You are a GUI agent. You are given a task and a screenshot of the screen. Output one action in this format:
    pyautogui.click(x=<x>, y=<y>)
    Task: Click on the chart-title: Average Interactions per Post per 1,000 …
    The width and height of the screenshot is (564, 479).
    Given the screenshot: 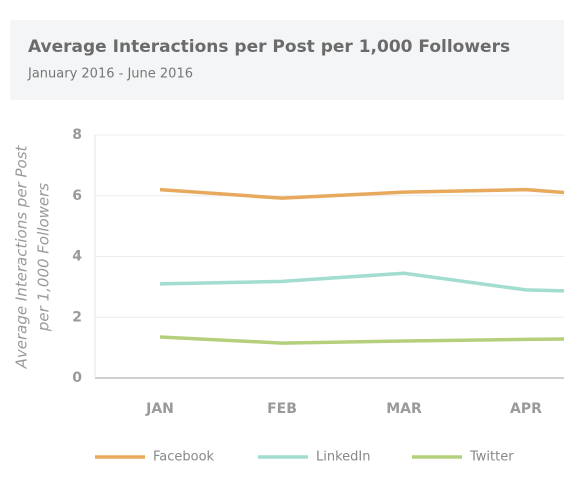 What is the action you would take?
    pyautogui.click(x=269, y=47)
    